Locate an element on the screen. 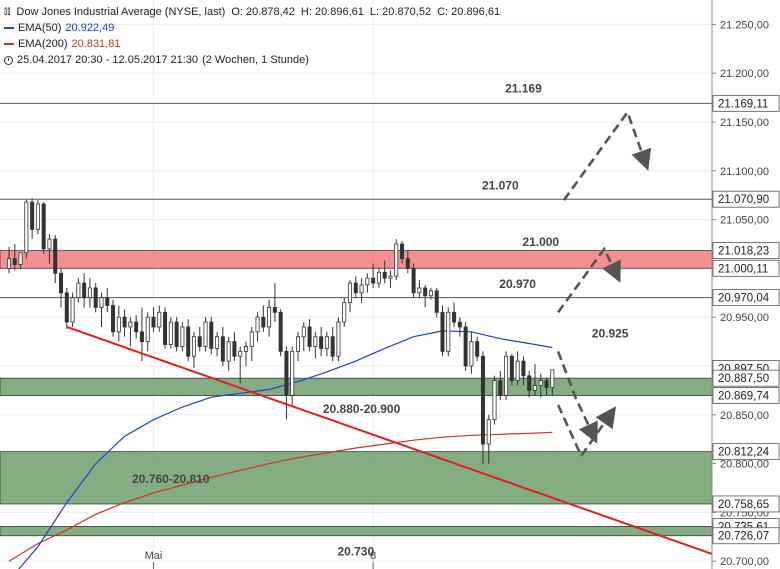 The height and width of the screenshot is (569, 780). x-tick-label-1: 8 is located at coordinates (373, 556).